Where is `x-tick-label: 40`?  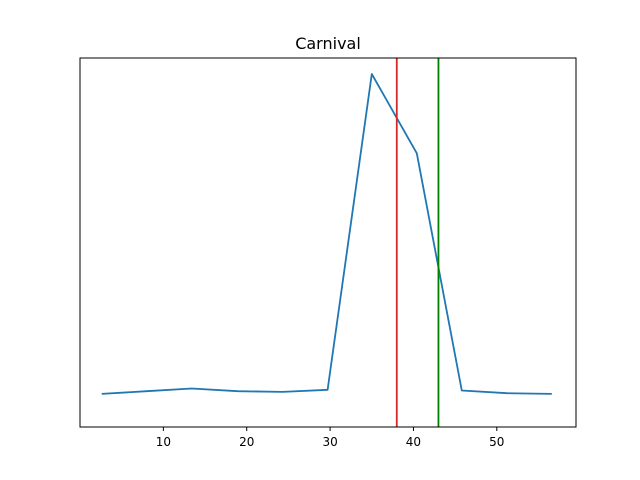
x-tick-label: 40 is located at coordinates (413, 442).